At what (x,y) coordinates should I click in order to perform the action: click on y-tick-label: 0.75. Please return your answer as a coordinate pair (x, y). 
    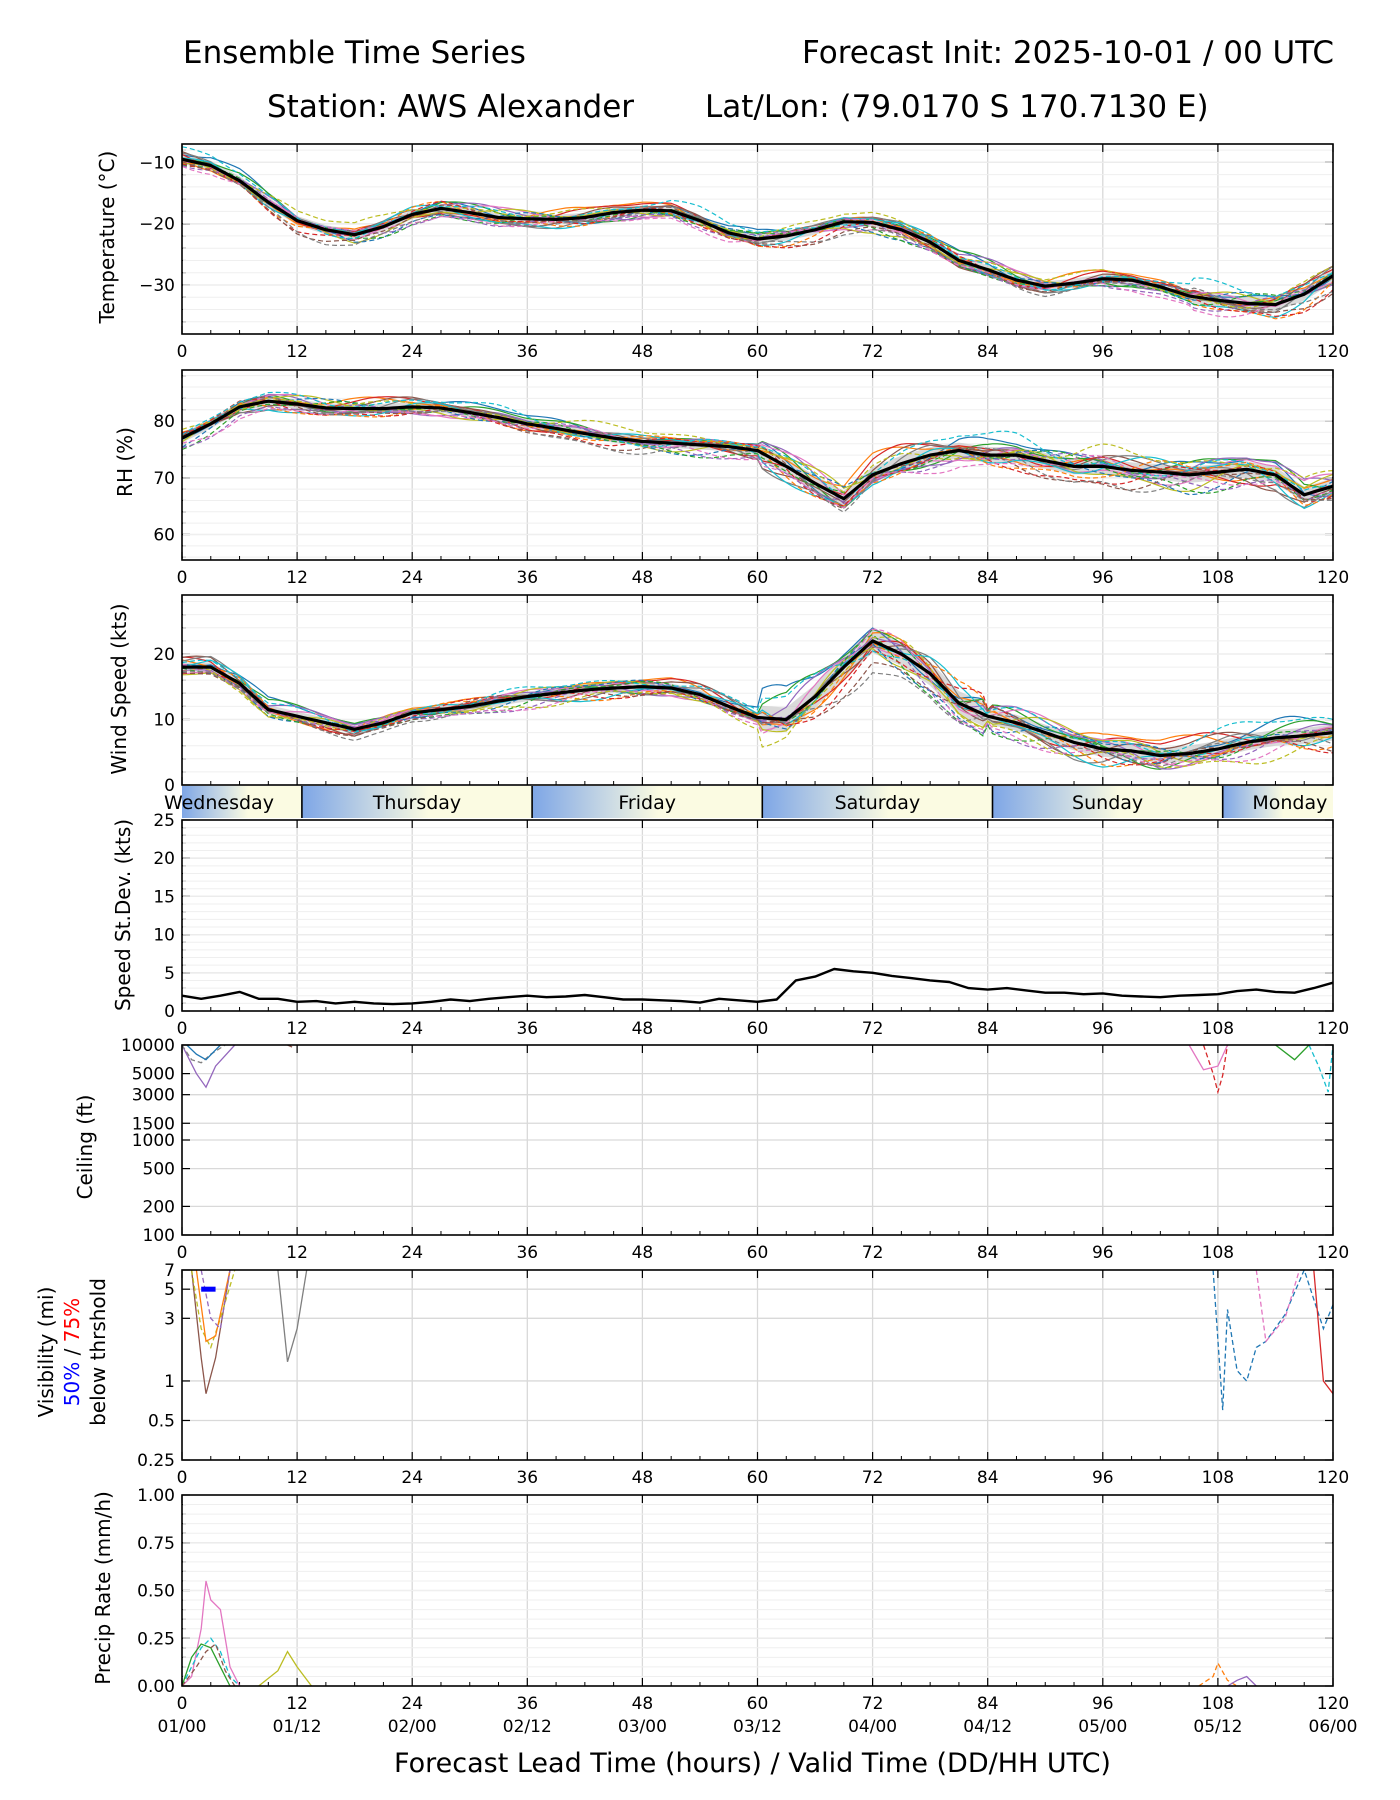
    Looking at the image, I should click on (156, 1544).